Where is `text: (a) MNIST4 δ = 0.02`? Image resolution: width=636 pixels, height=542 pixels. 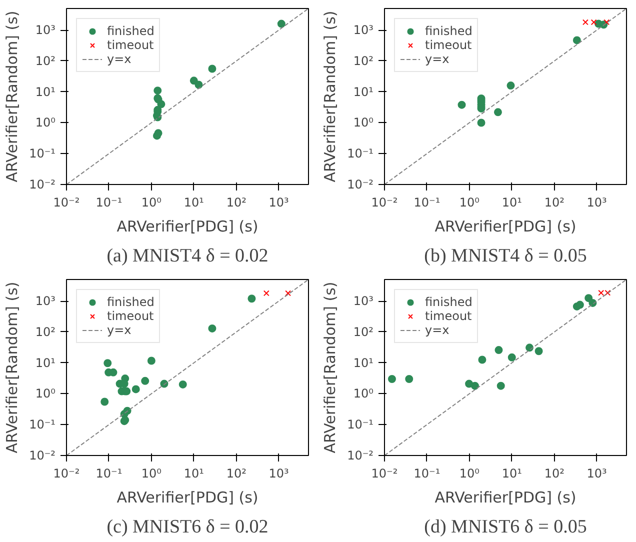 text: (a) MNIST4 δ = 0.02 is located at coordinates (187, 256).